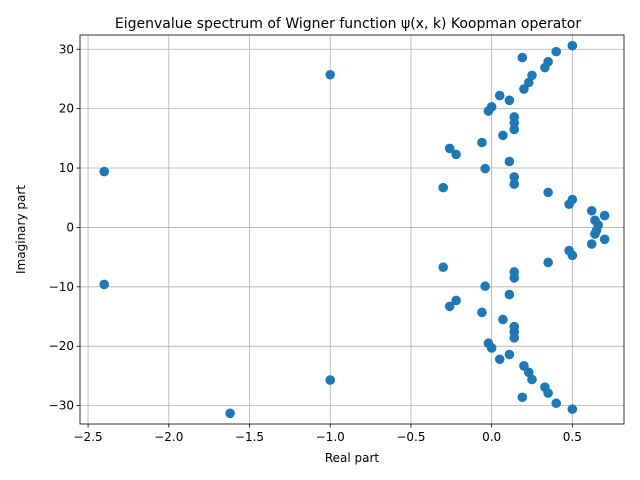 The width and height of the screenshot is (640, 480). Describe the element at coordinates (491, 437) in the screenshot. I see `x-tick-label: 0.0` at that location.